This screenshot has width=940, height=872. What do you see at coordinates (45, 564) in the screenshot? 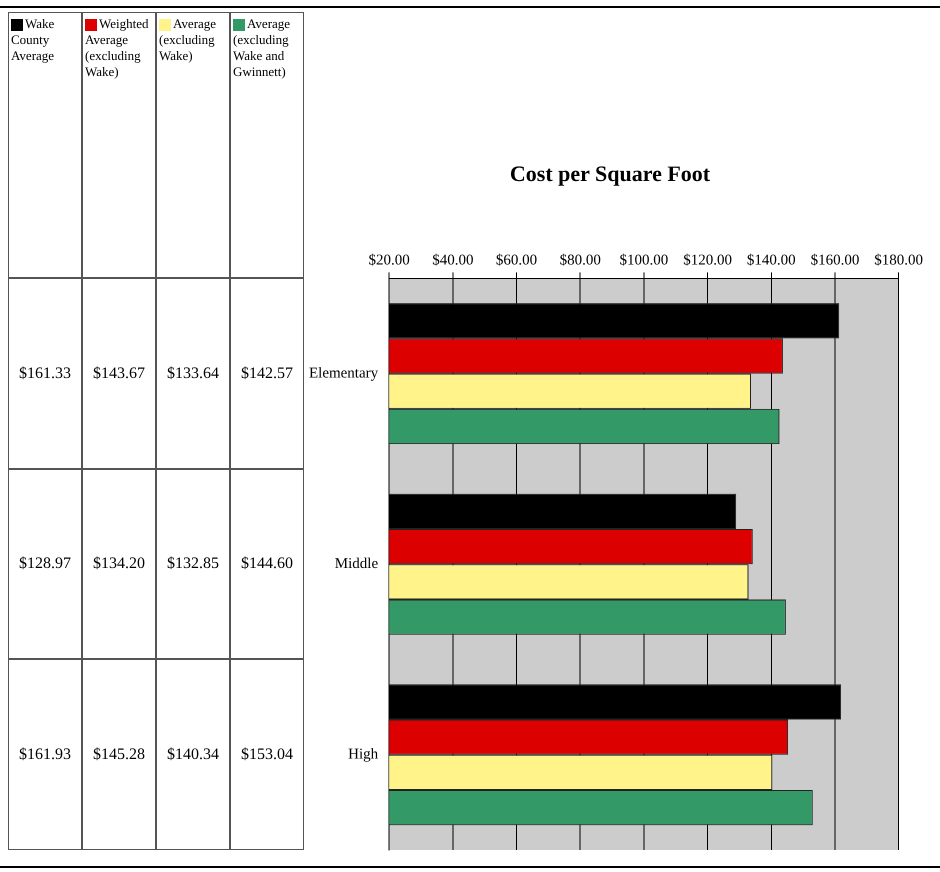
I see `data-label: $128.97` at bounding box center [45, 564].